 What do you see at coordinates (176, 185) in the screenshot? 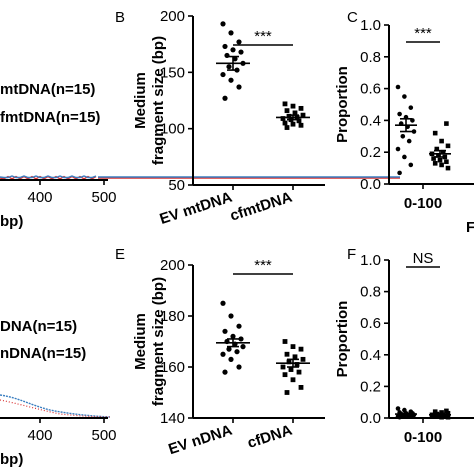
I see `panel-b-y-tick-label: 50` at bounding box center [176, 185].